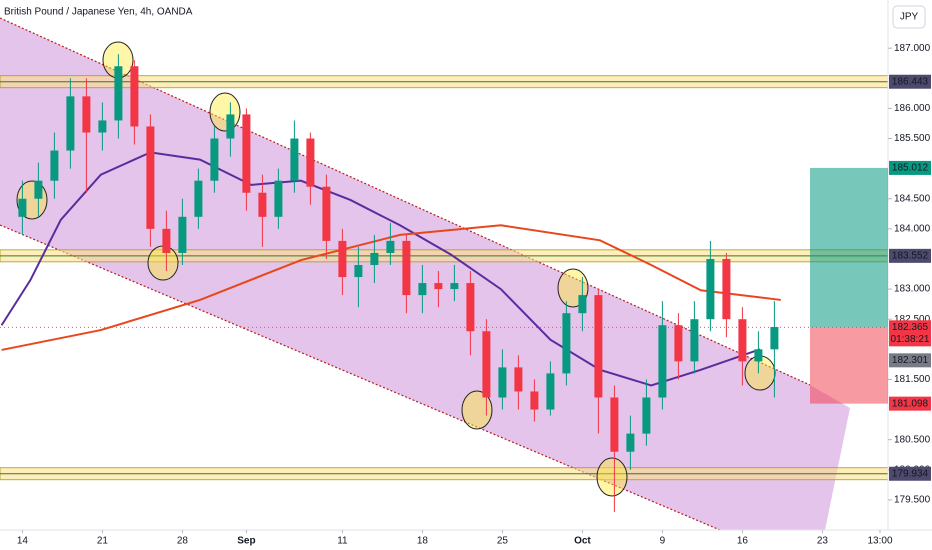 The height and width of the screenshot is (550, 932). I want to click on y-tick-label: 185.500, so click(912, 138).